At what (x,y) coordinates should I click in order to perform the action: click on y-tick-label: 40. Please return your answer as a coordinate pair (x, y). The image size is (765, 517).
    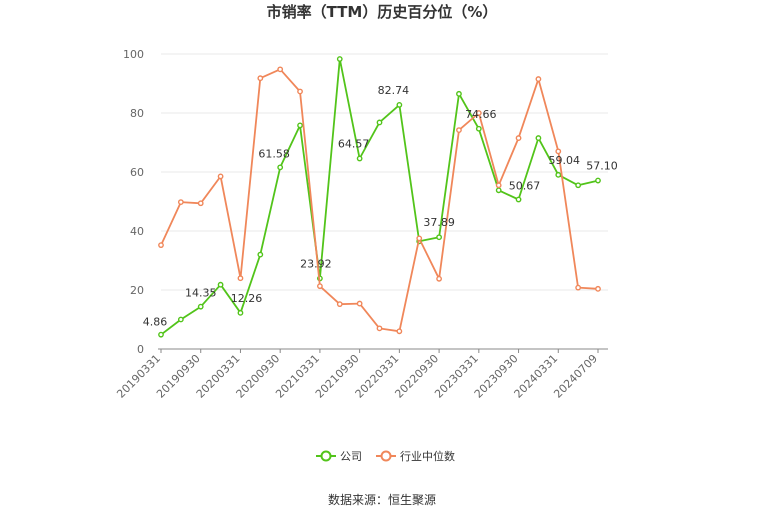
    Looking at the image, I should click on (137, 231).